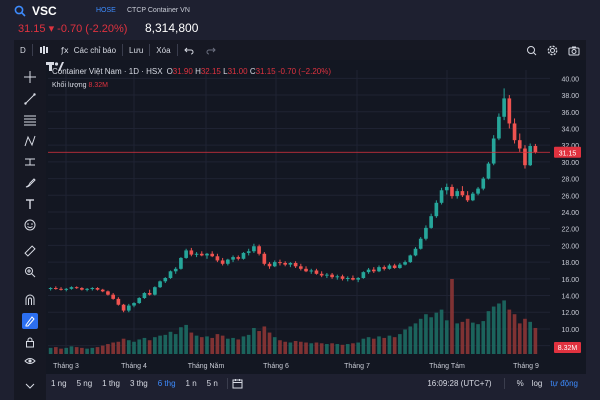 This screenshot has width=600, height=400. I want to click on emoji-tool, so click(30, 225).